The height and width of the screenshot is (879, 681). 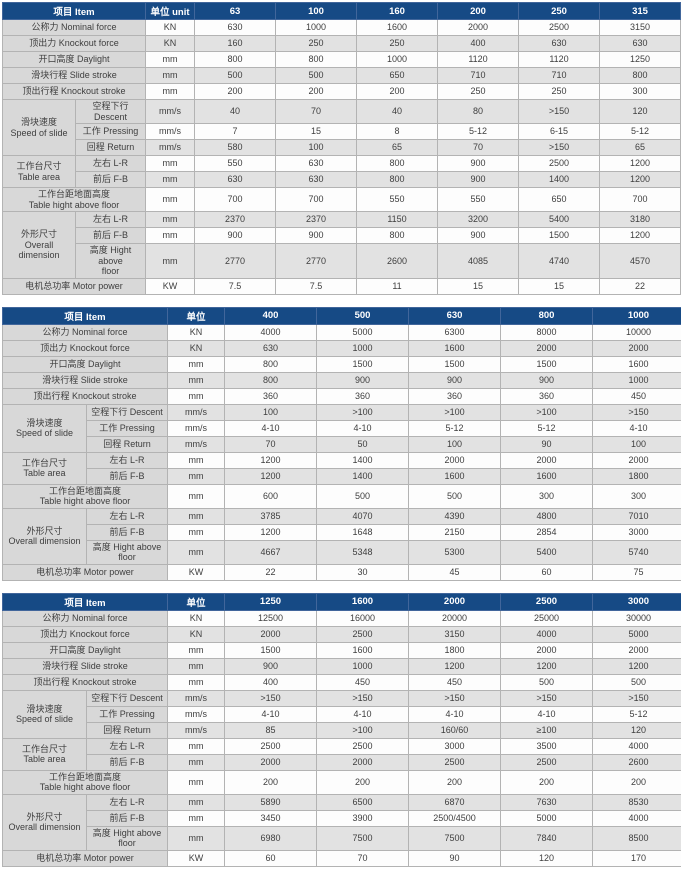 What do you see at coordinates (640, 261) in the screenshot?
I see `value-cell: 4570` at bounding box center [640, 261].